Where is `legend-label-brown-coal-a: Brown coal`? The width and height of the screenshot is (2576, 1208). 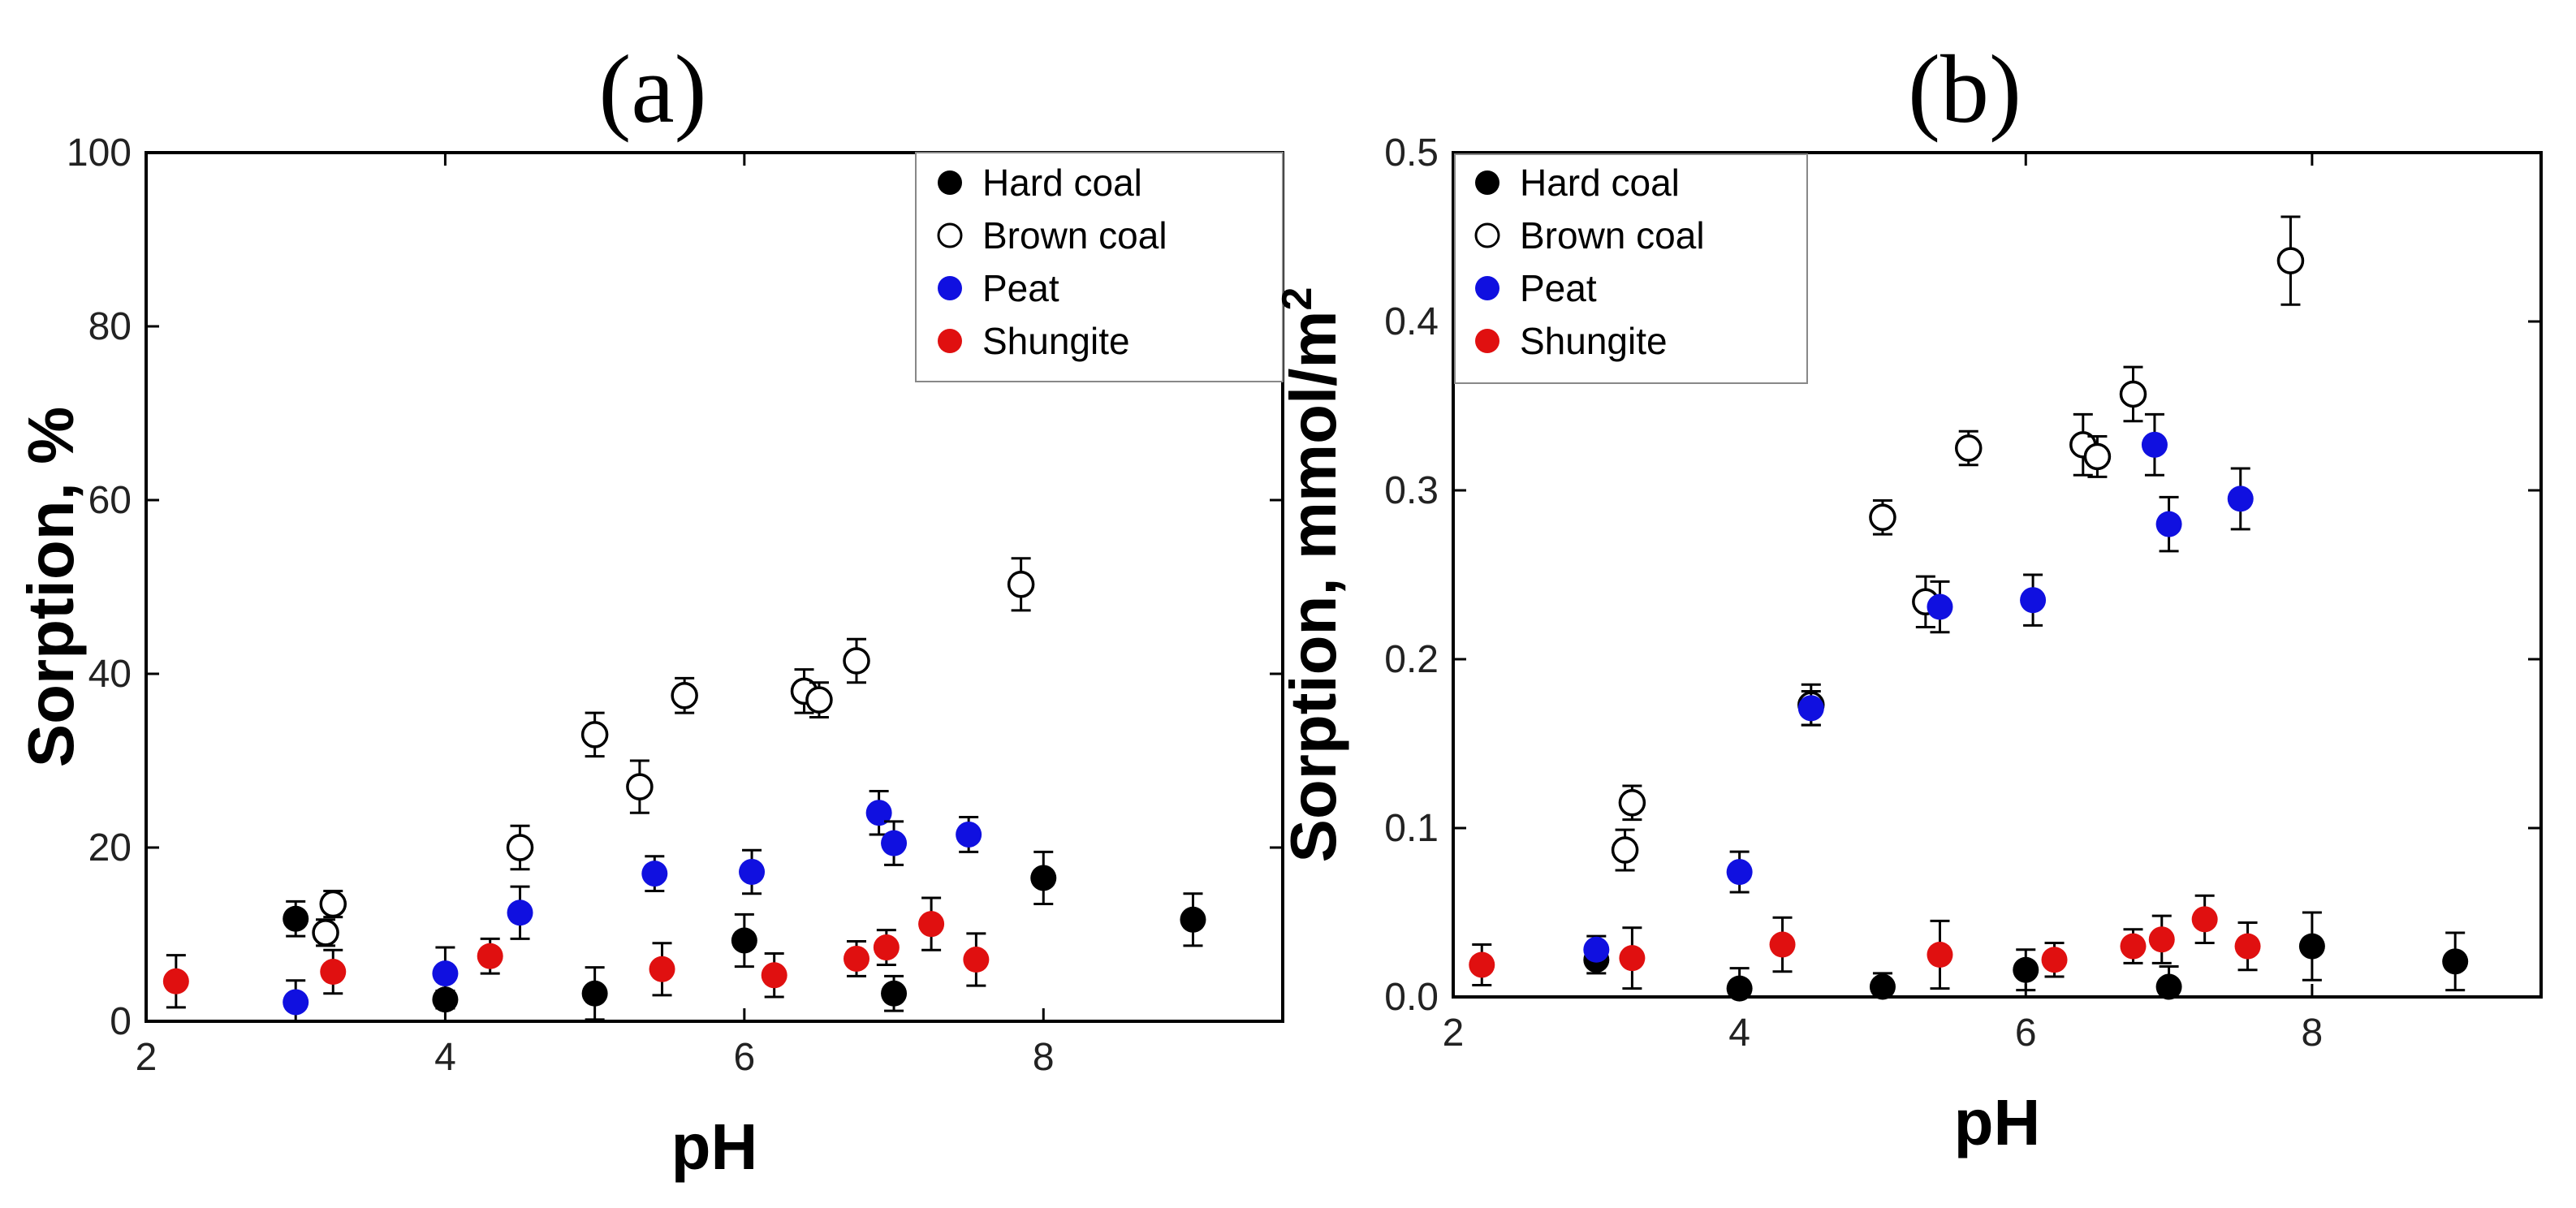
legend-label-brown-coal-a: Brown coal is located at coordinates (1074, 235).